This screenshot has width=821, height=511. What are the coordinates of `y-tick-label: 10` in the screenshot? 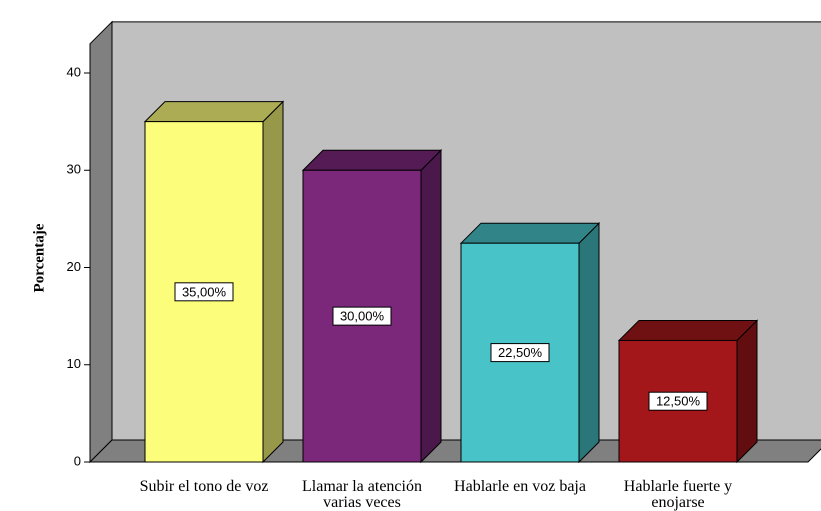 It's located at (74, 363).